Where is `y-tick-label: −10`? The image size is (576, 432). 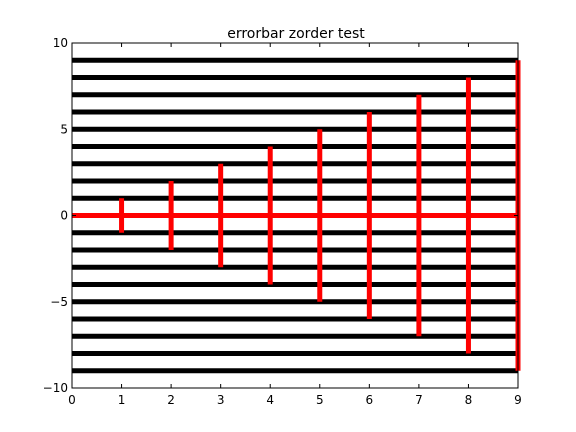 y-tick-label: −10 is located at coordinates (55, 388).